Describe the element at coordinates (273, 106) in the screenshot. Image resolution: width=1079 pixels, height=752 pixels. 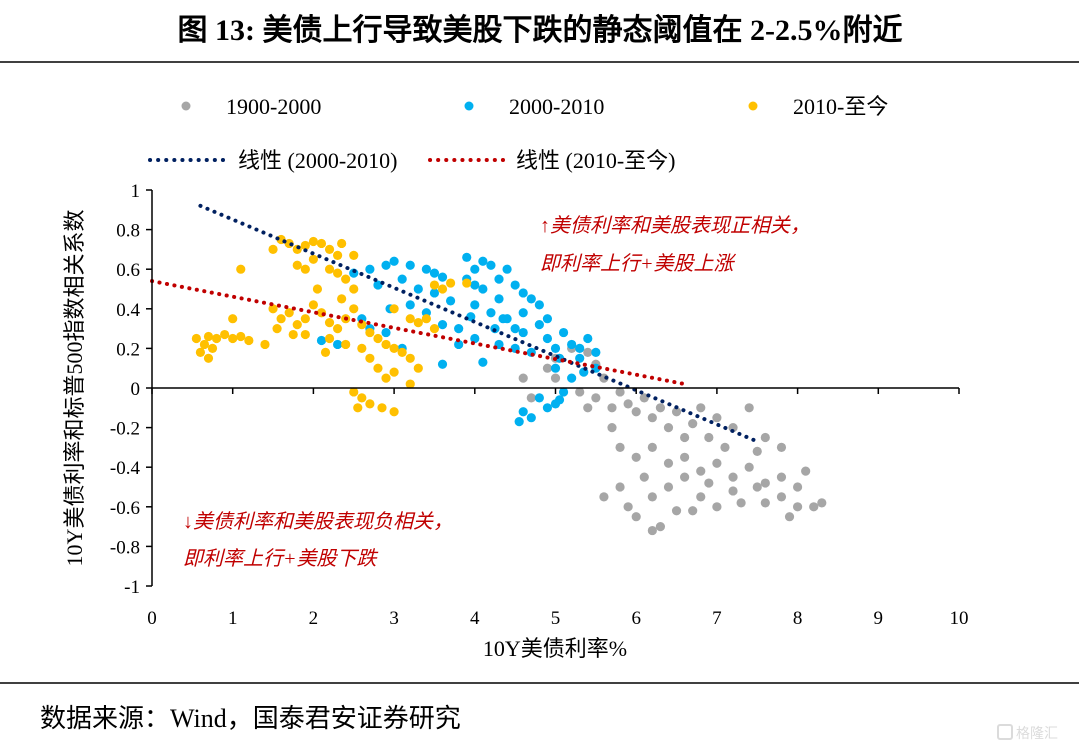
I see `legend-label-1900-2000: 1900-2000` at that location.